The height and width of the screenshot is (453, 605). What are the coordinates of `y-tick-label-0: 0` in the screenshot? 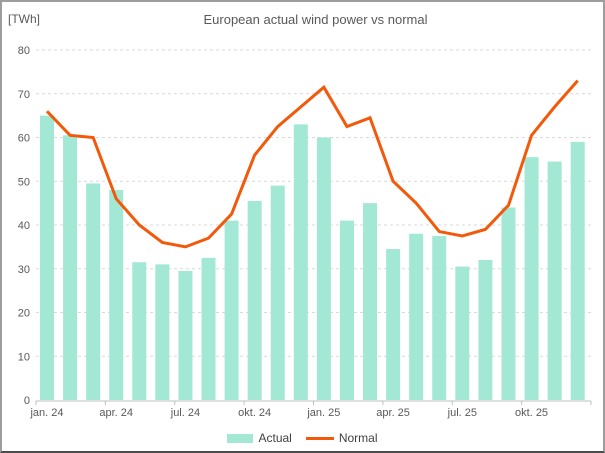 It's located at (27, 401).